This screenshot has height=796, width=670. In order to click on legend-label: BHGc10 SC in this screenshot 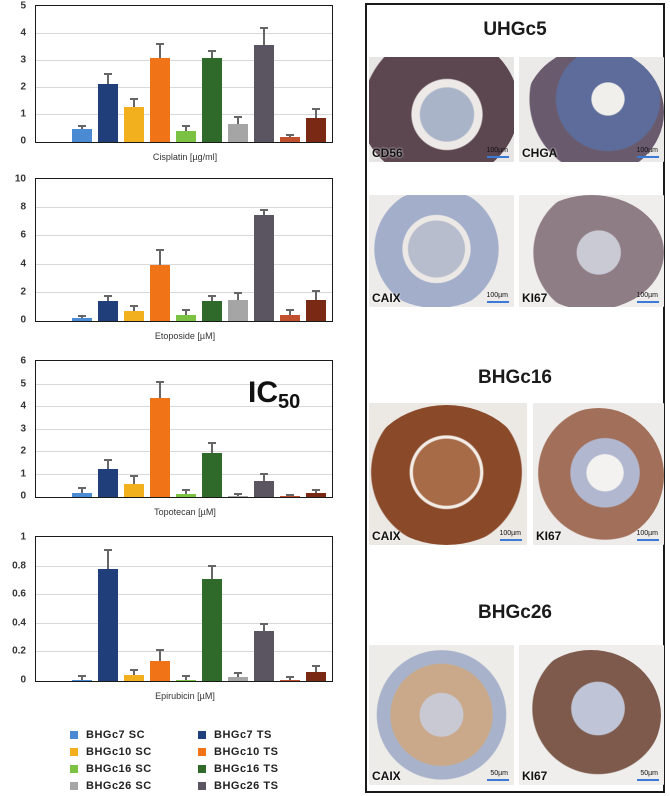, I will do `click(119, 751)`.